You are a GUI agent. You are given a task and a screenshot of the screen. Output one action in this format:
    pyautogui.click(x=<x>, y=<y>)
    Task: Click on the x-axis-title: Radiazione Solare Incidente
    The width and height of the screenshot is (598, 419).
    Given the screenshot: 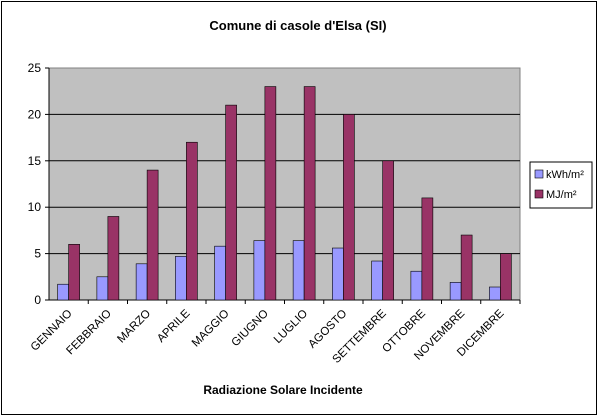 What is the action you would take?
    pyautogui.click(x=283, y=390)
    